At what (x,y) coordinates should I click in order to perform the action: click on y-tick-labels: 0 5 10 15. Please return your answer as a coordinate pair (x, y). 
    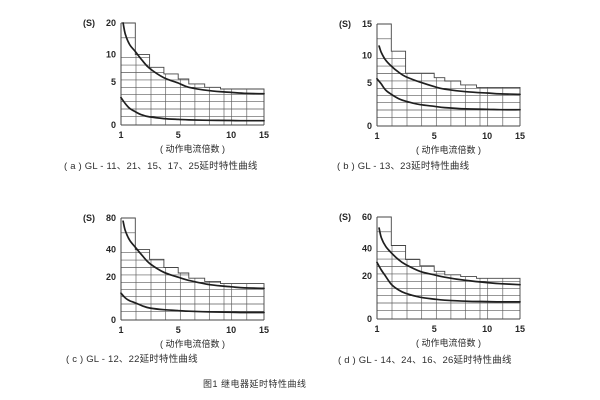
    Looking at the image, I should click on (367, 75).